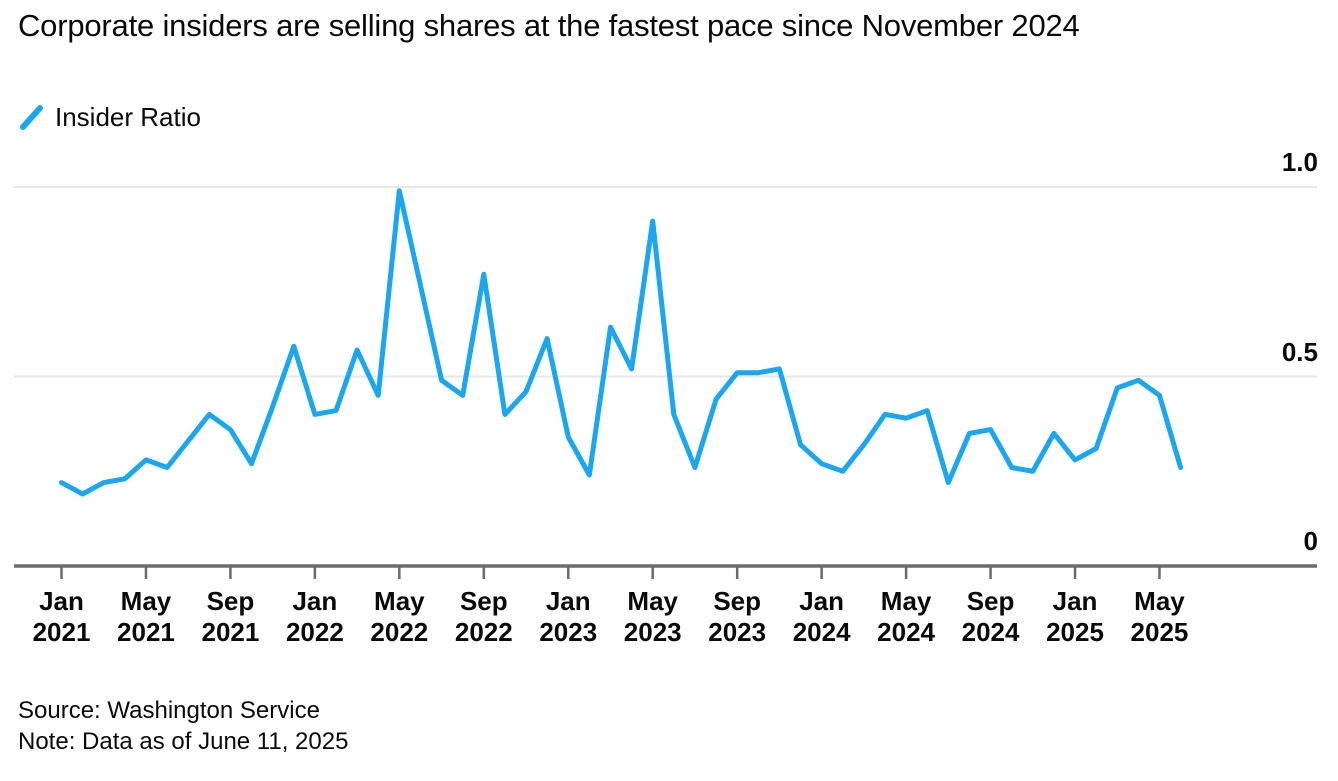  Describe the element at coordinates (183, 741) in the screenshot. I see `data-note: Note: Data as of June 11, 2025` at that location.